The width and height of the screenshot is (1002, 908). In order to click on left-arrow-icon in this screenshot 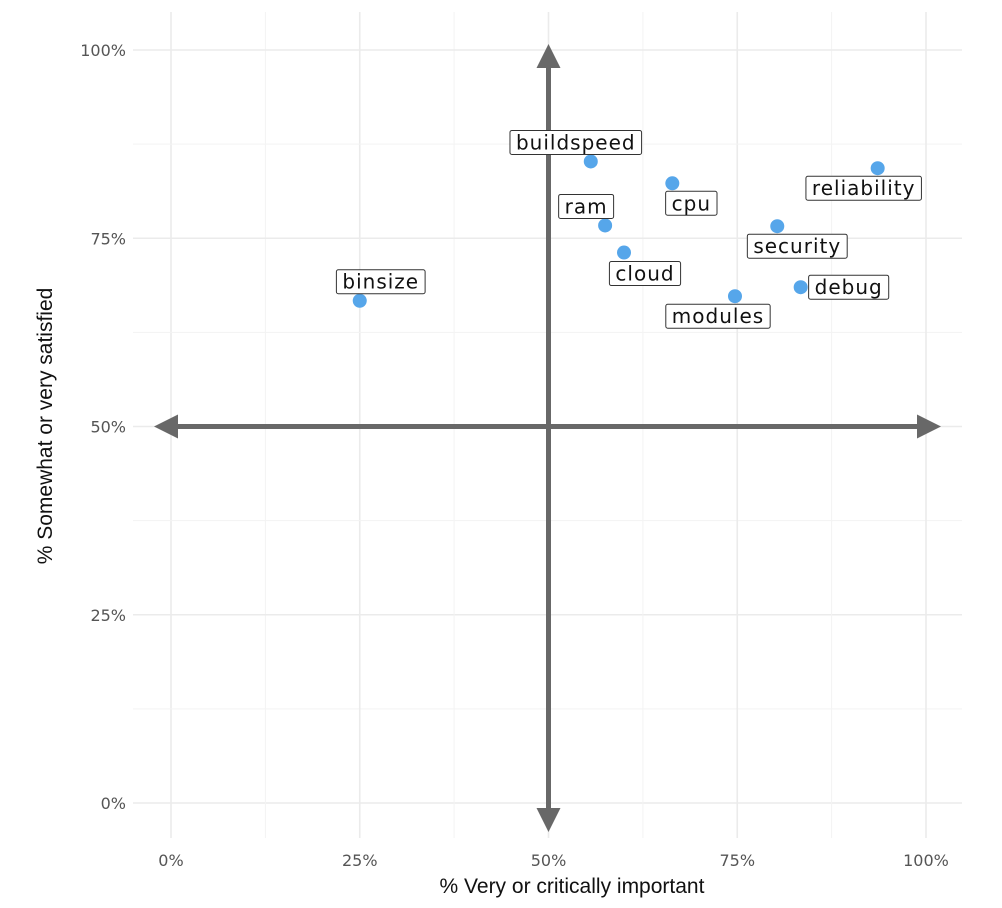, I will do `click(166, 426)`.